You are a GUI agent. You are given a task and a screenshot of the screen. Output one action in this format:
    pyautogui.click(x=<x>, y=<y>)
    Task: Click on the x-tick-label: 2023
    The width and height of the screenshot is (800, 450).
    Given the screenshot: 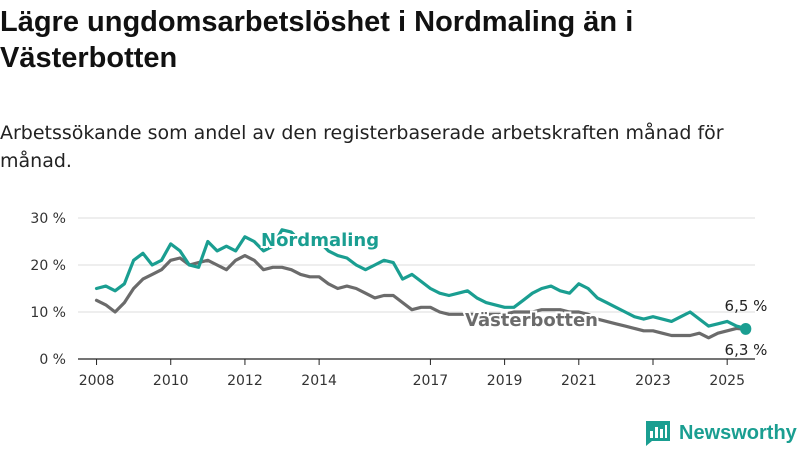 What is the action you would take?
    pyautogui.click(x=653, y=381)
    